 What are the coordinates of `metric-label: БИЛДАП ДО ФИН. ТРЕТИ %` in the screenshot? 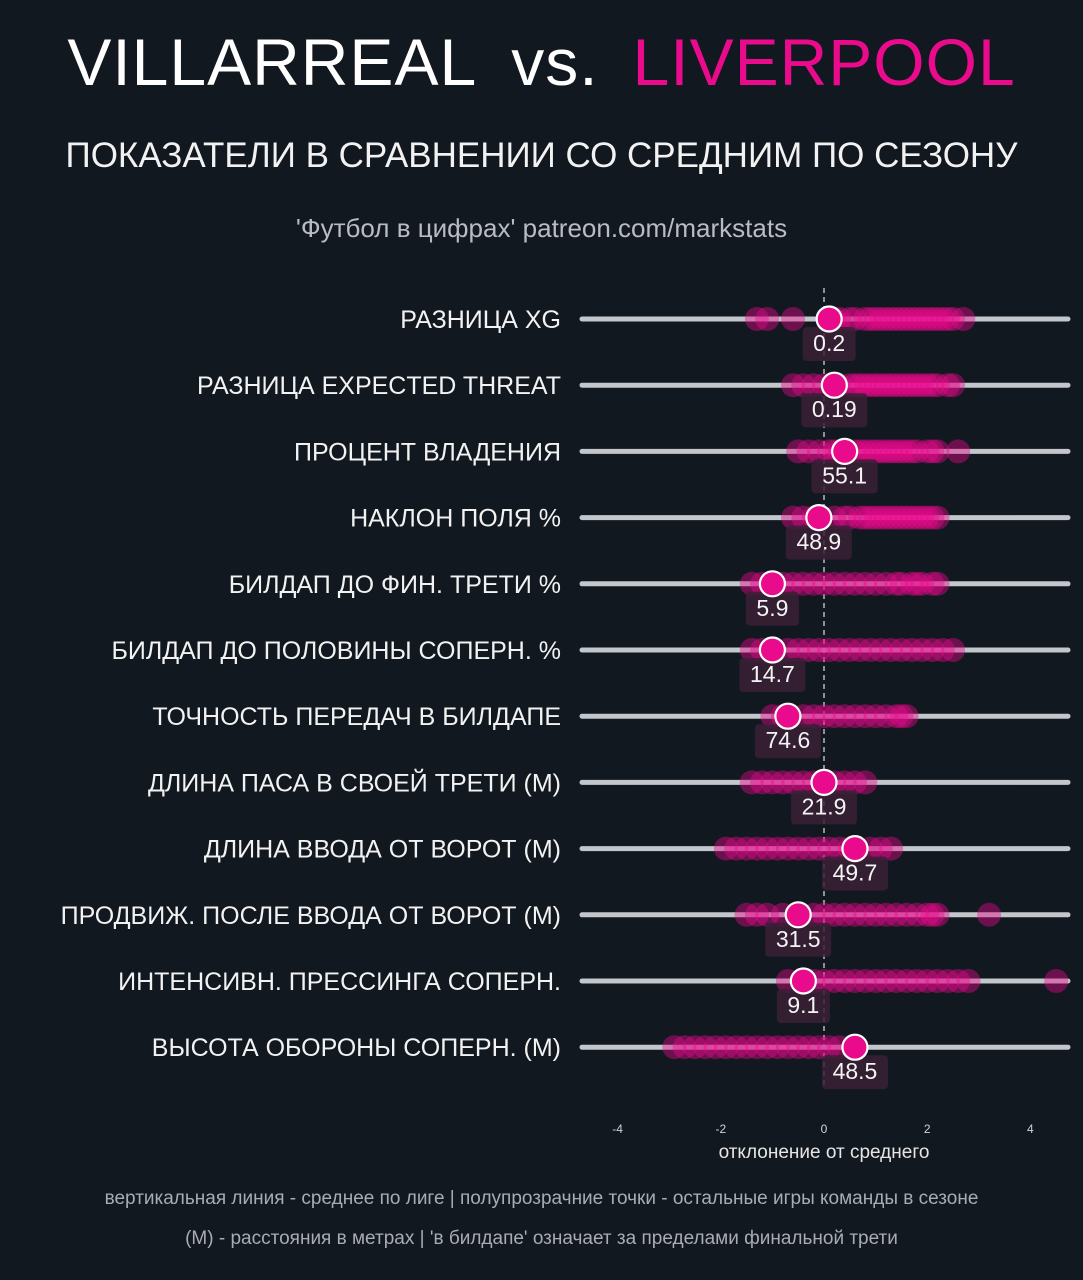 It's located at (395, 585).